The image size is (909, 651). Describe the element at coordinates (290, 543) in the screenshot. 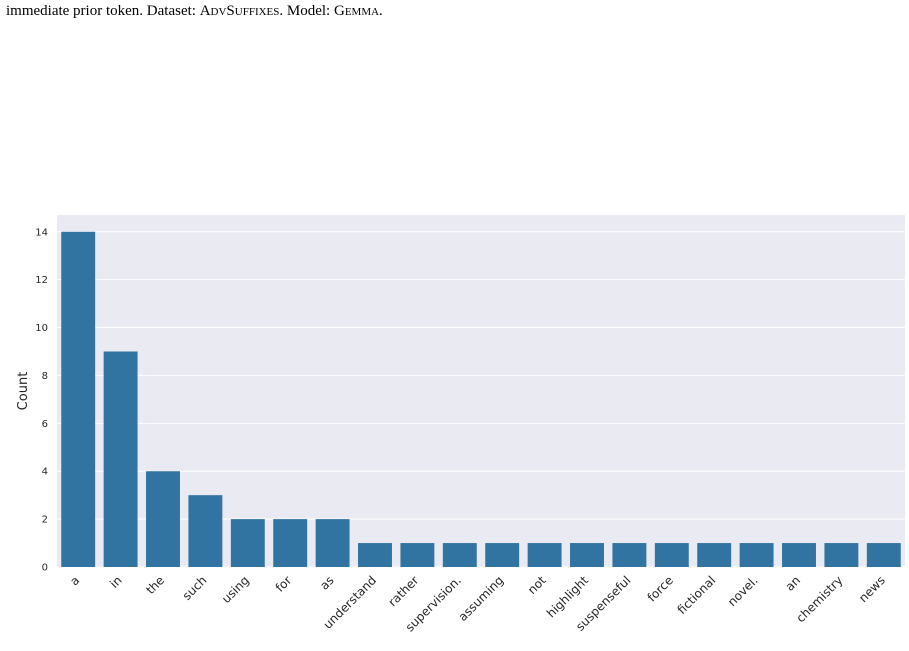

I see `bar-for` at that location.